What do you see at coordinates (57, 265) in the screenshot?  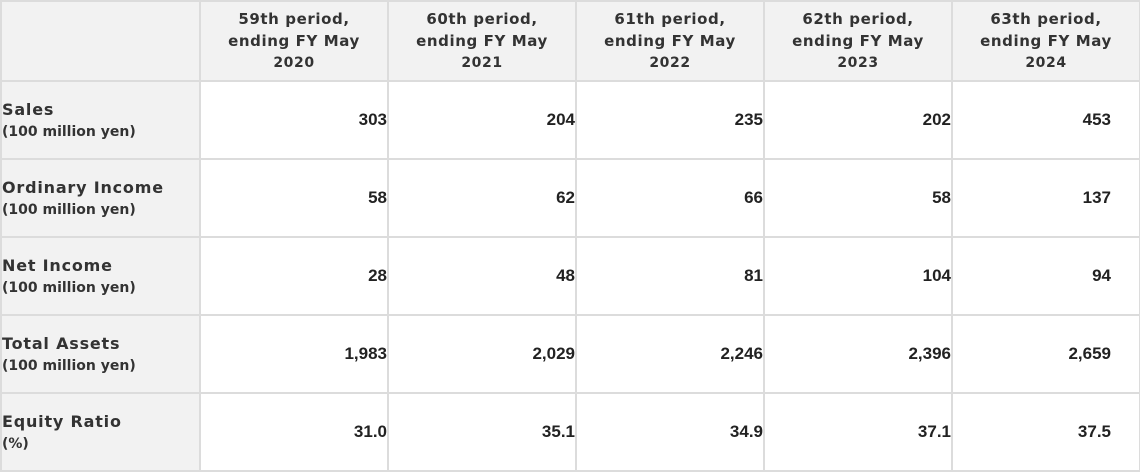 I see `metric-label: Net Income` at bounding box center [57, 265].